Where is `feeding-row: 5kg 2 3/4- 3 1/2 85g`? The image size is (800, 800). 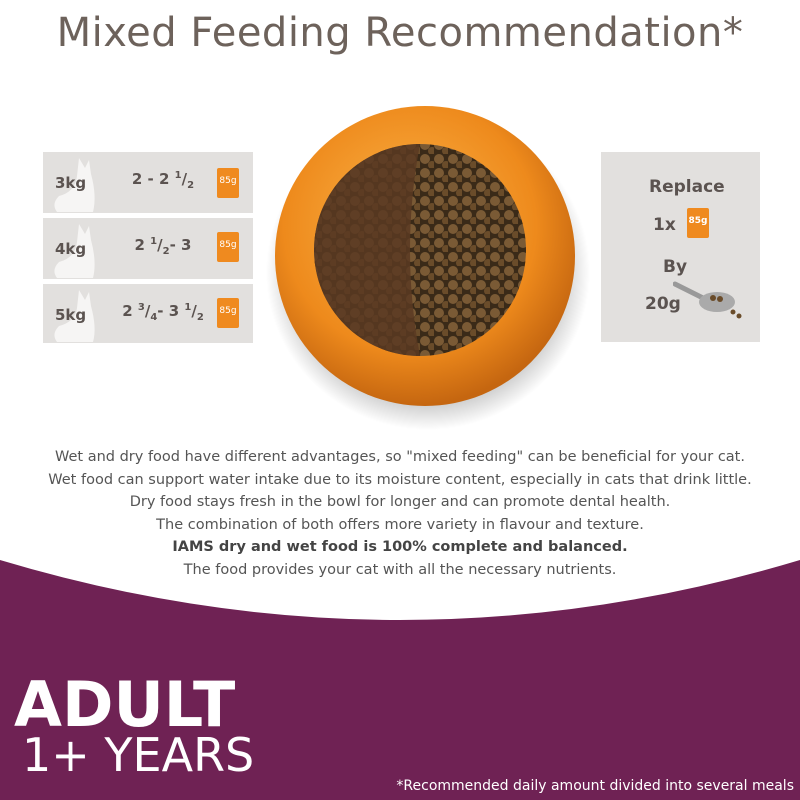
feeding-row: 5kg 2 3/4- 3 1/2 85g is located at coordinates (148, 313).